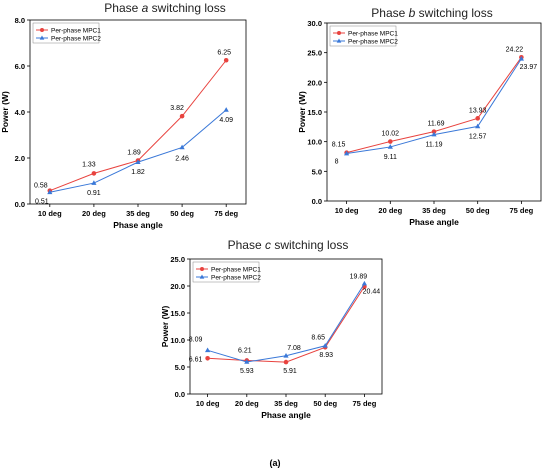 Image resolution: width=550 pixels, height=472 pixels. I want to click on data-label: 23.97, so click(529, 67).